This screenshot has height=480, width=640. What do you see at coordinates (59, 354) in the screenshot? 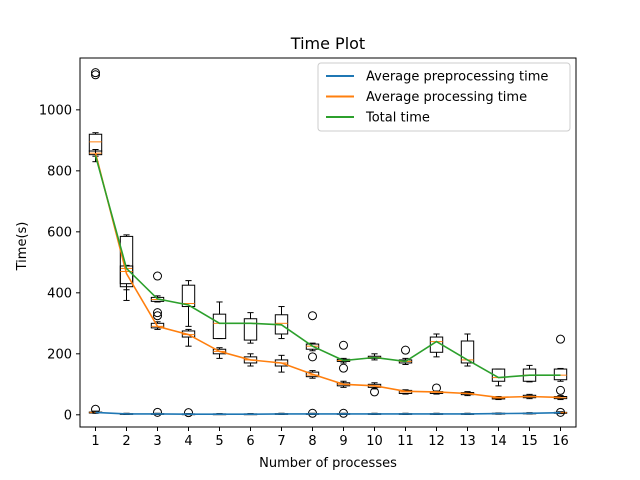
I see `y-tick-label: 200` at bounding box center [59, 354].